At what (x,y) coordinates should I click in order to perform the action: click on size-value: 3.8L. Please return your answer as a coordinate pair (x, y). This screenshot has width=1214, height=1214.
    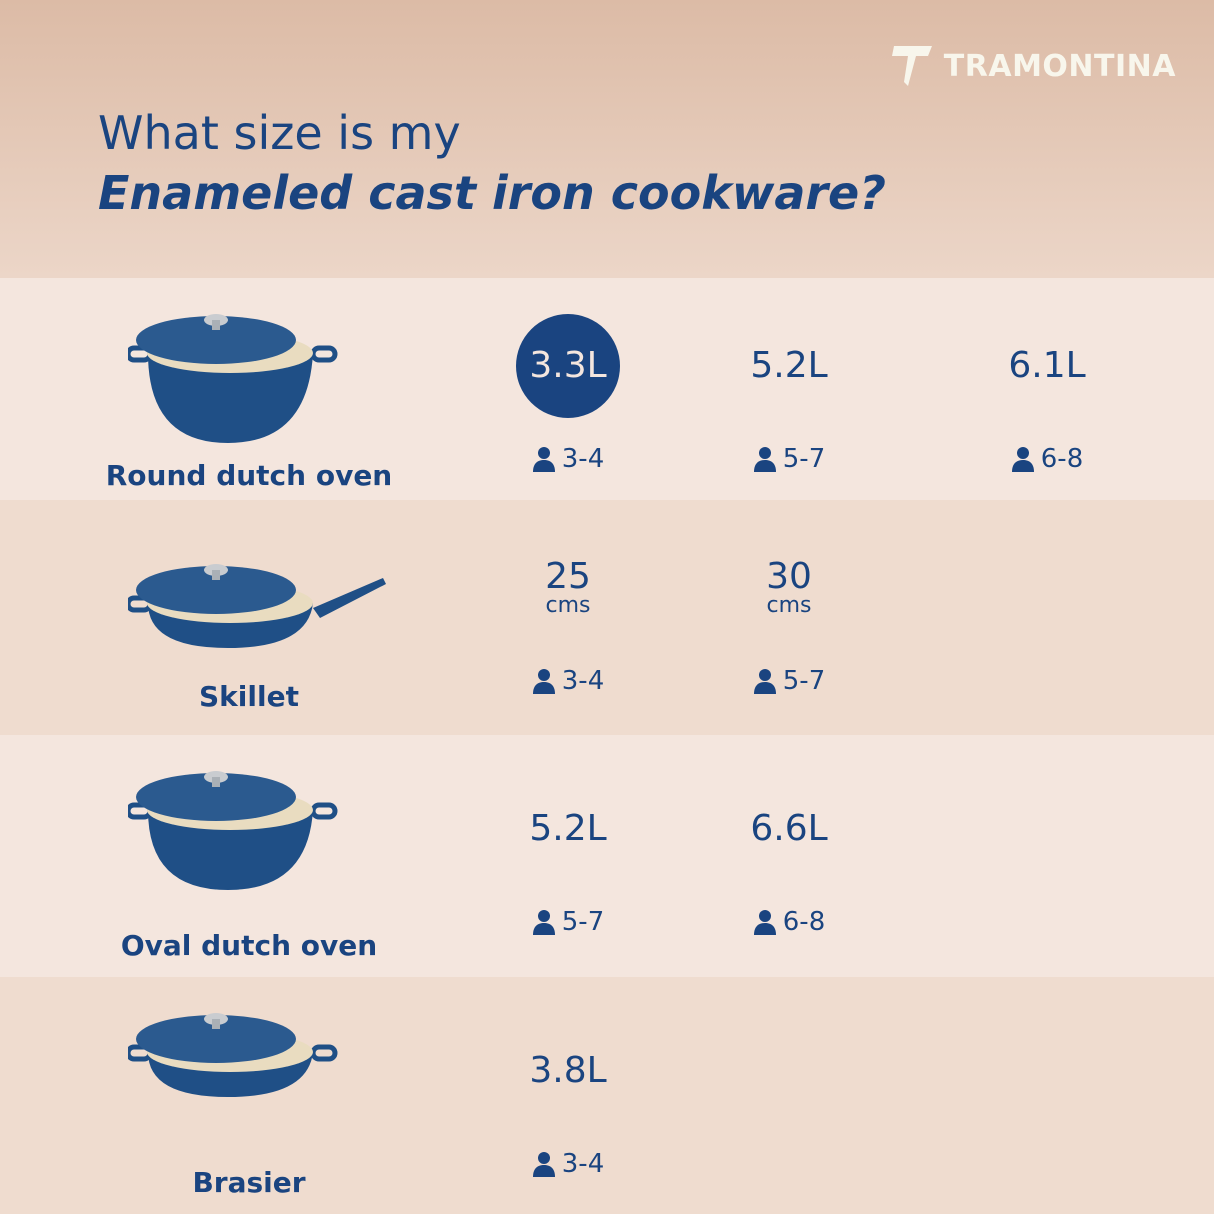
    Looking at the image, I should click on (568, 1071).